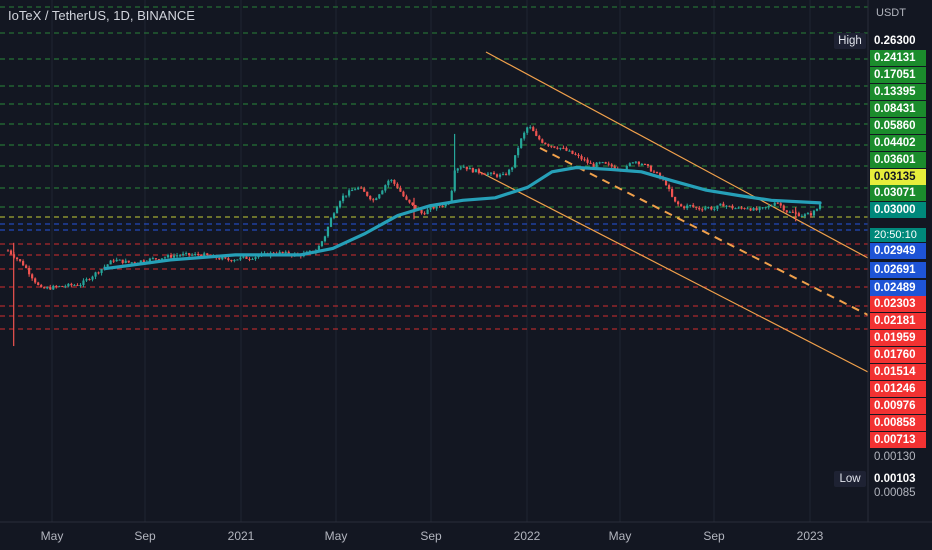  I want to click on time-tick-label: May, so click(336, 536).